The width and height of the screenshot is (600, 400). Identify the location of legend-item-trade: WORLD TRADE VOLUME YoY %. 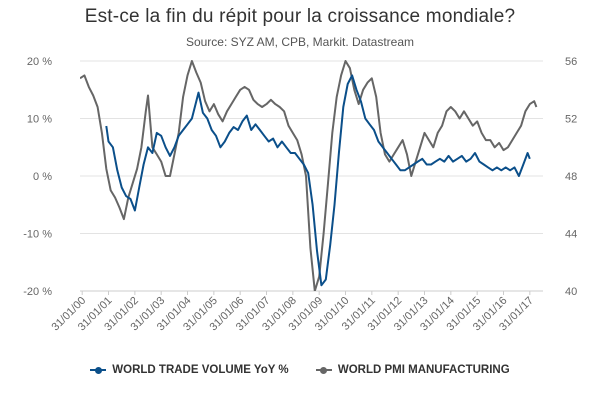
(189, 370).